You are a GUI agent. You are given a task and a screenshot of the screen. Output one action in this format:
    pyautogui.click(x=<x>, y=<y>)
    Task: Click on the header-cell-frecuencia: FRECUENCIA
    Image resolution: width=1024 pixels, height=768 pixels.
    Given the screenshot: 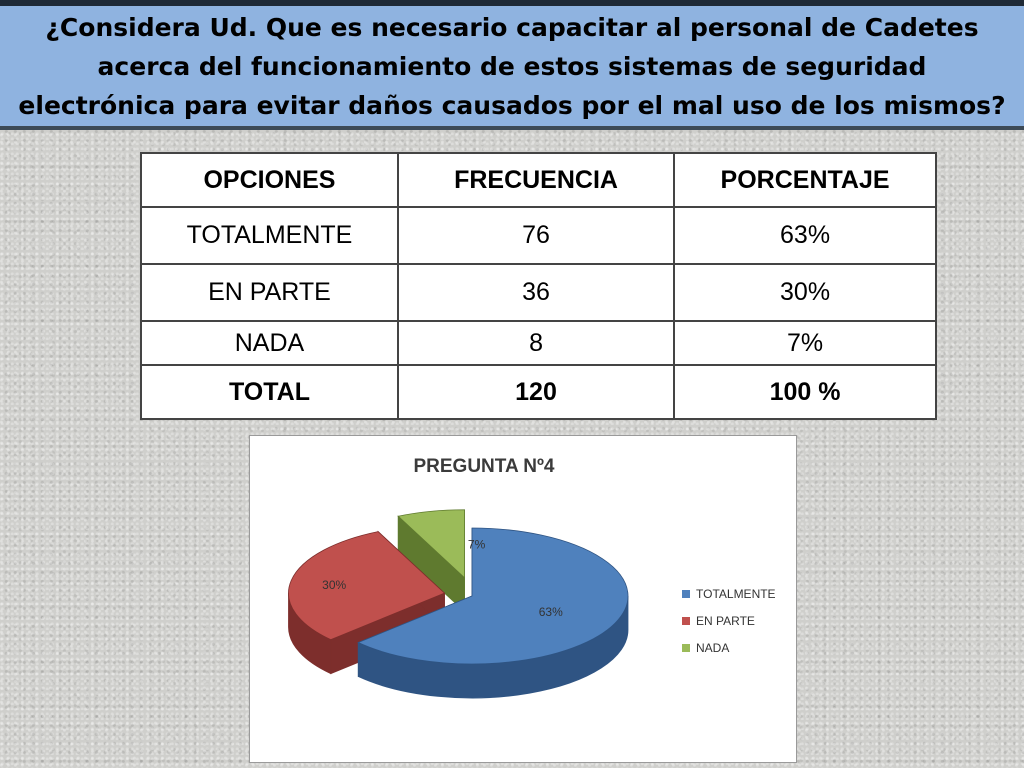 What is the action you would take?
    pyautogui.click(x=536, y=180)
    